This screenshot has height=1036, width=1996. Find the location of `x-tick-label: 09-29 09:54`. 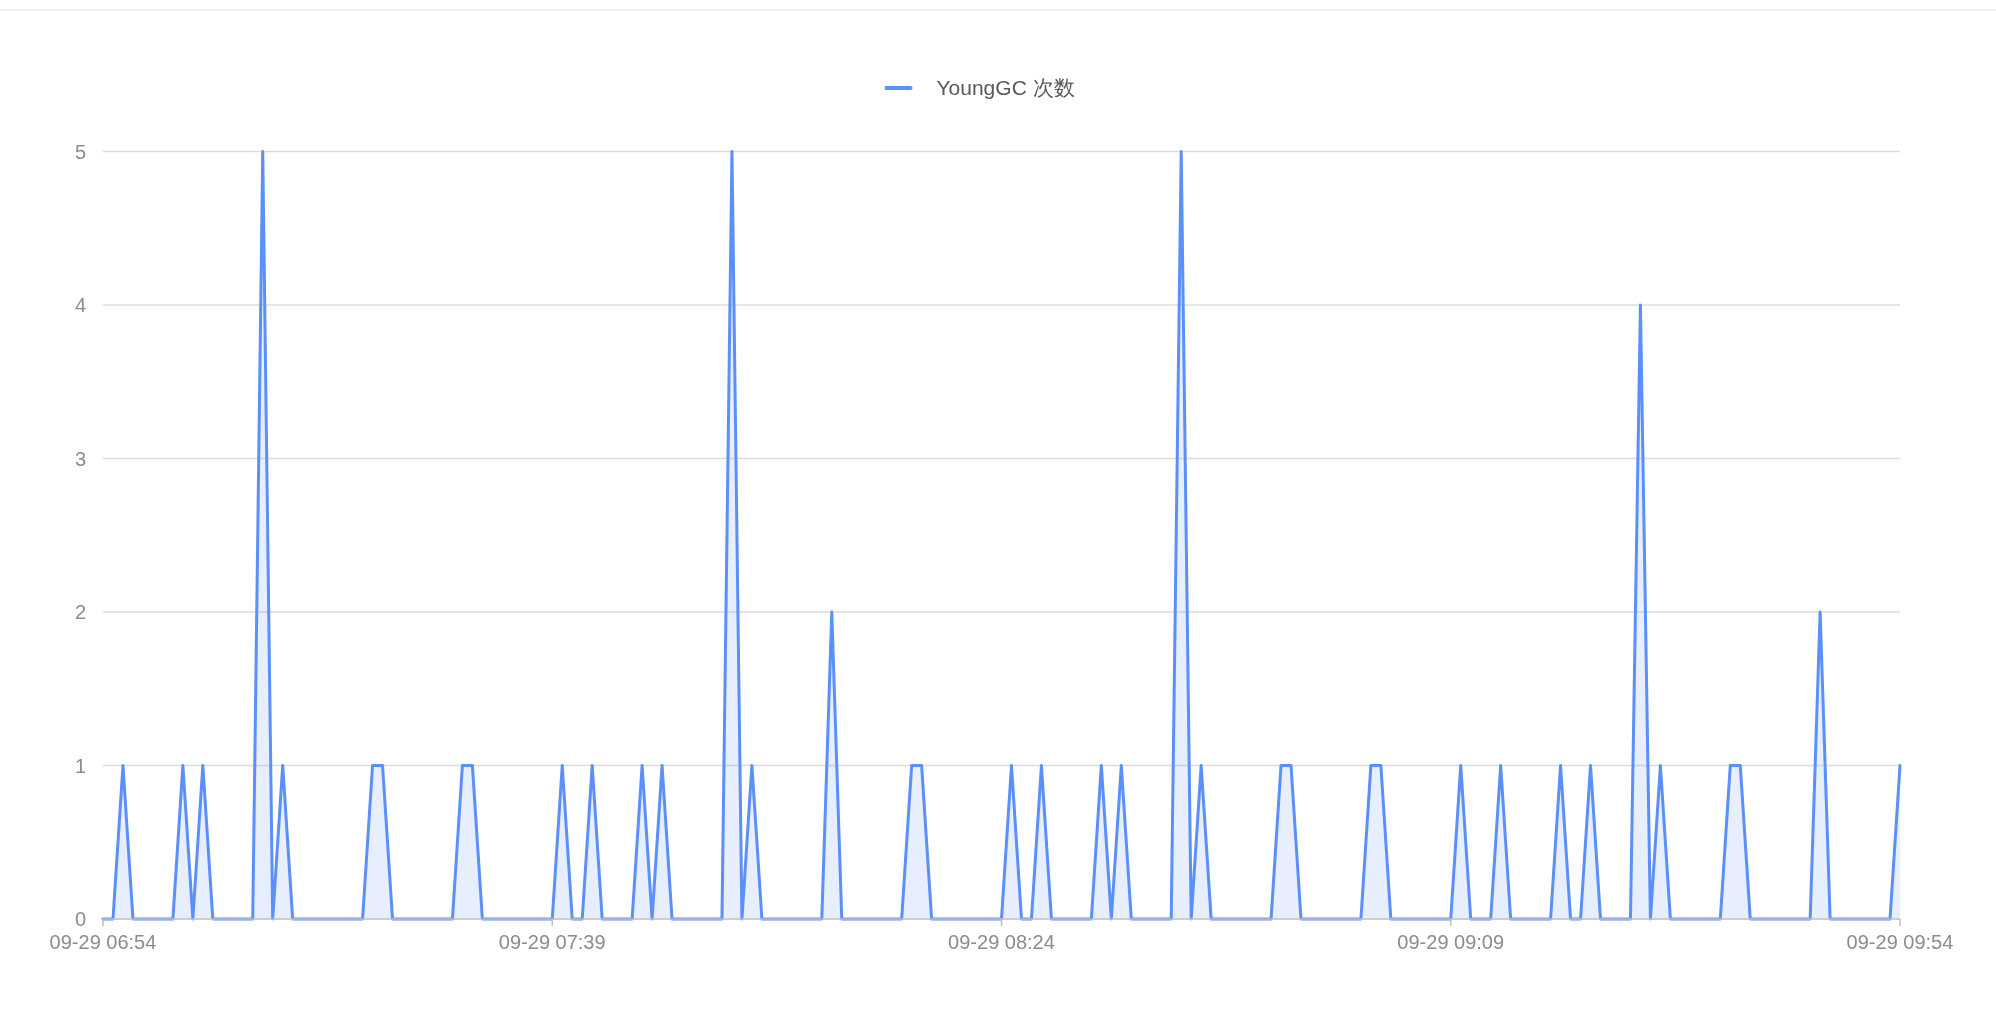

x-tick-label: 09-29 09:54 is located at coordinates (1900, 942).